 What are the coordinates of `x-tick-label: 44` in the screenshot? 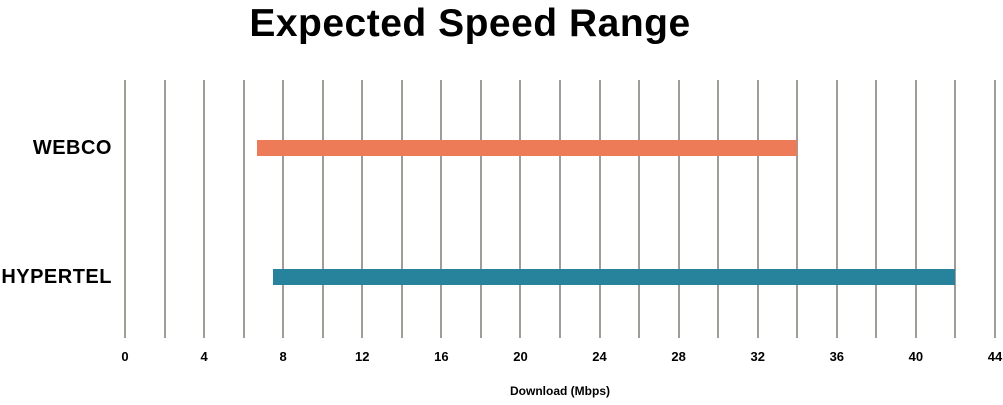 It's located at (995, 356).